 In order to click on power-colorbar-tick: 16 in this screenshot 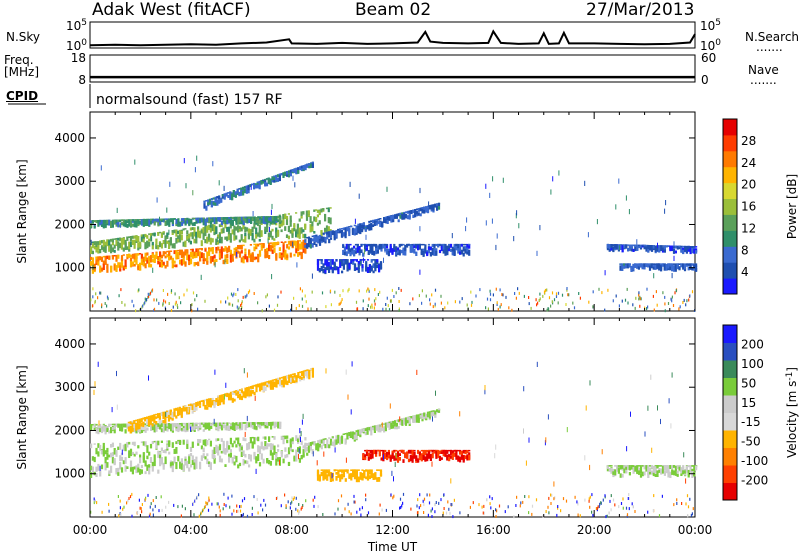, I will do `click(748, 207)`.